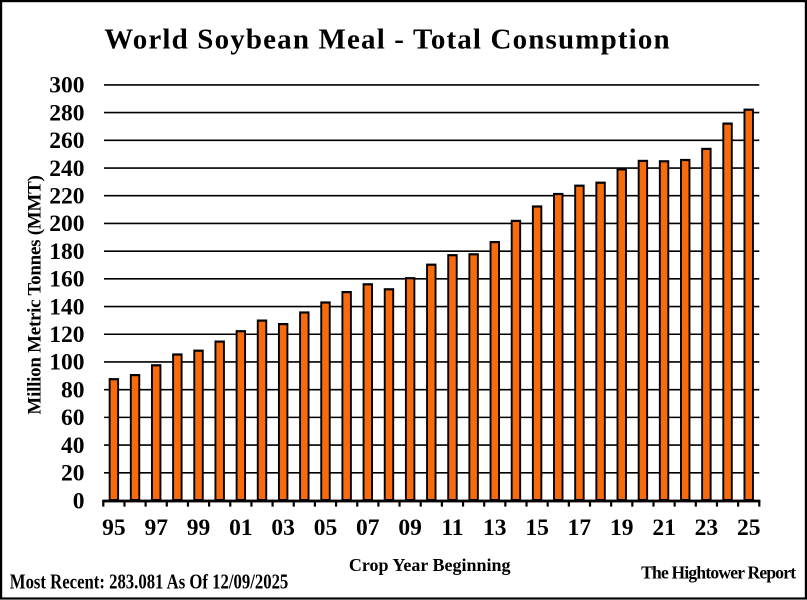 The width and height of the screenshot is (807, 600). Describe the element at coordinates (199, 528) in the screenshot. I see `svg-text: 99` at that location.